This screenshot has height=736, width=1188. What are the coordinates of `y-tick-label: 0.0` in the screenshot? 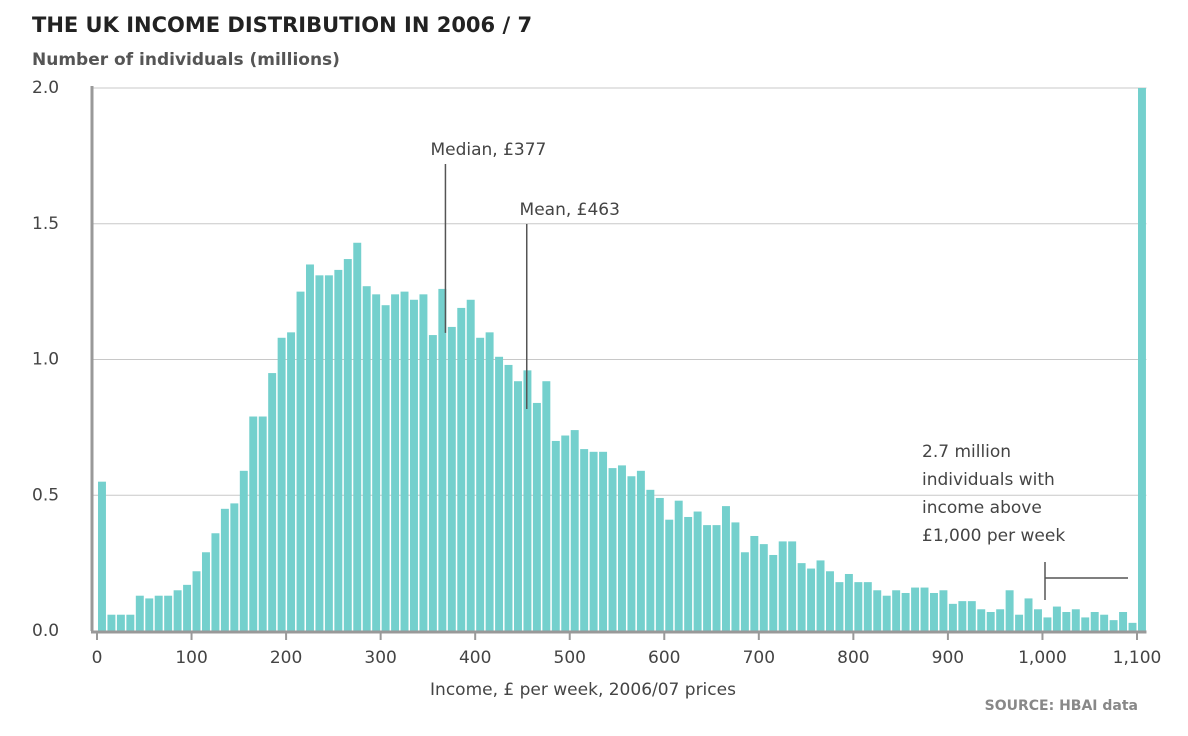 It's located at (45, 631).